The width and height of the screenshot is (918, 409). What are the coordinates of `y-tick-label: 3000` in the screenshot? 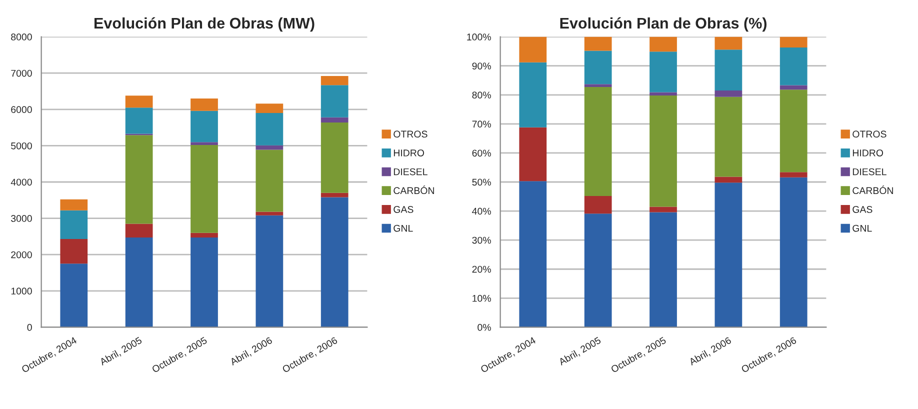 It's located at (21, 218).